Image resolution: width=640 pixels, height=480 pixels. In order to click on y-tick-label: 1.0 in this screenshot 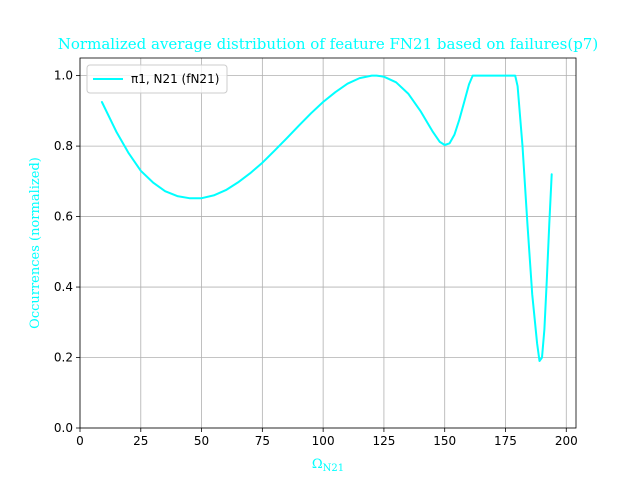, I will do `click(63, 76)`.